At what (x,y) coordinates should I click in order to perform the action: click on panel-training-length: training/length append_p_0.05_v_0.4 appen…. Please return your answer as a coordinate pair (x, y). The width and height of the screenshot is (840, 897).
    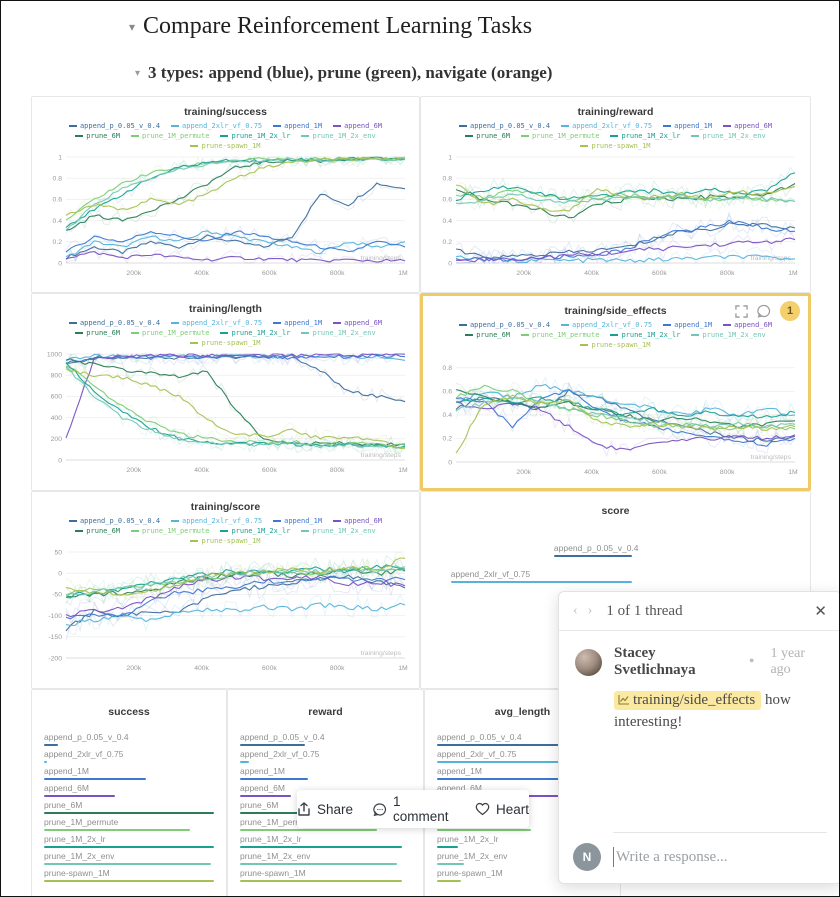
    Looking at the image, I should click on (225, 392).